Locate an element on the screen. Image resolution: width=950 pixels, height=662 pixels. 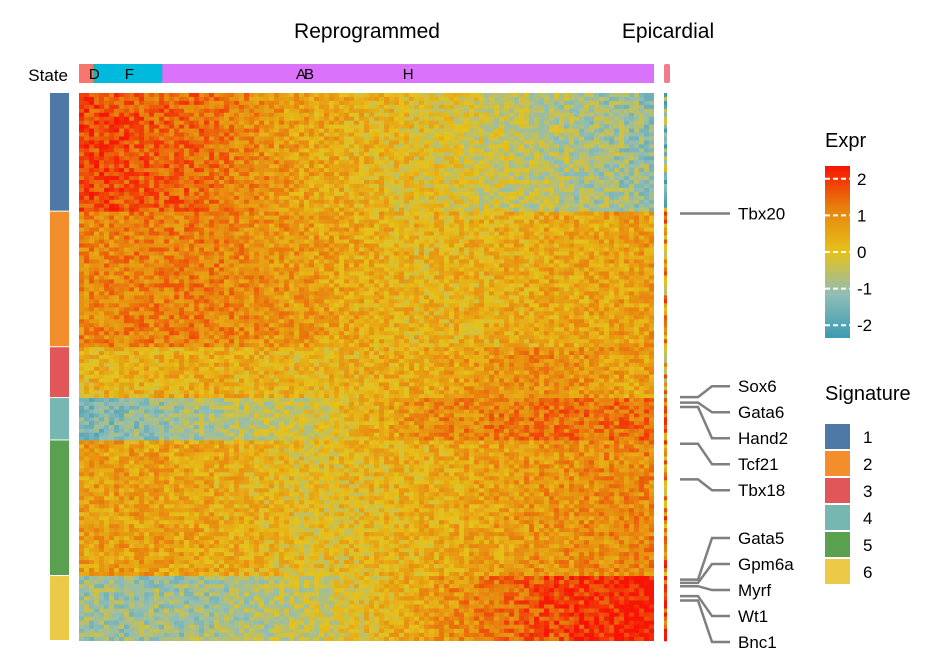
gene-connector-Myrf is located at coordinates (705, 588).